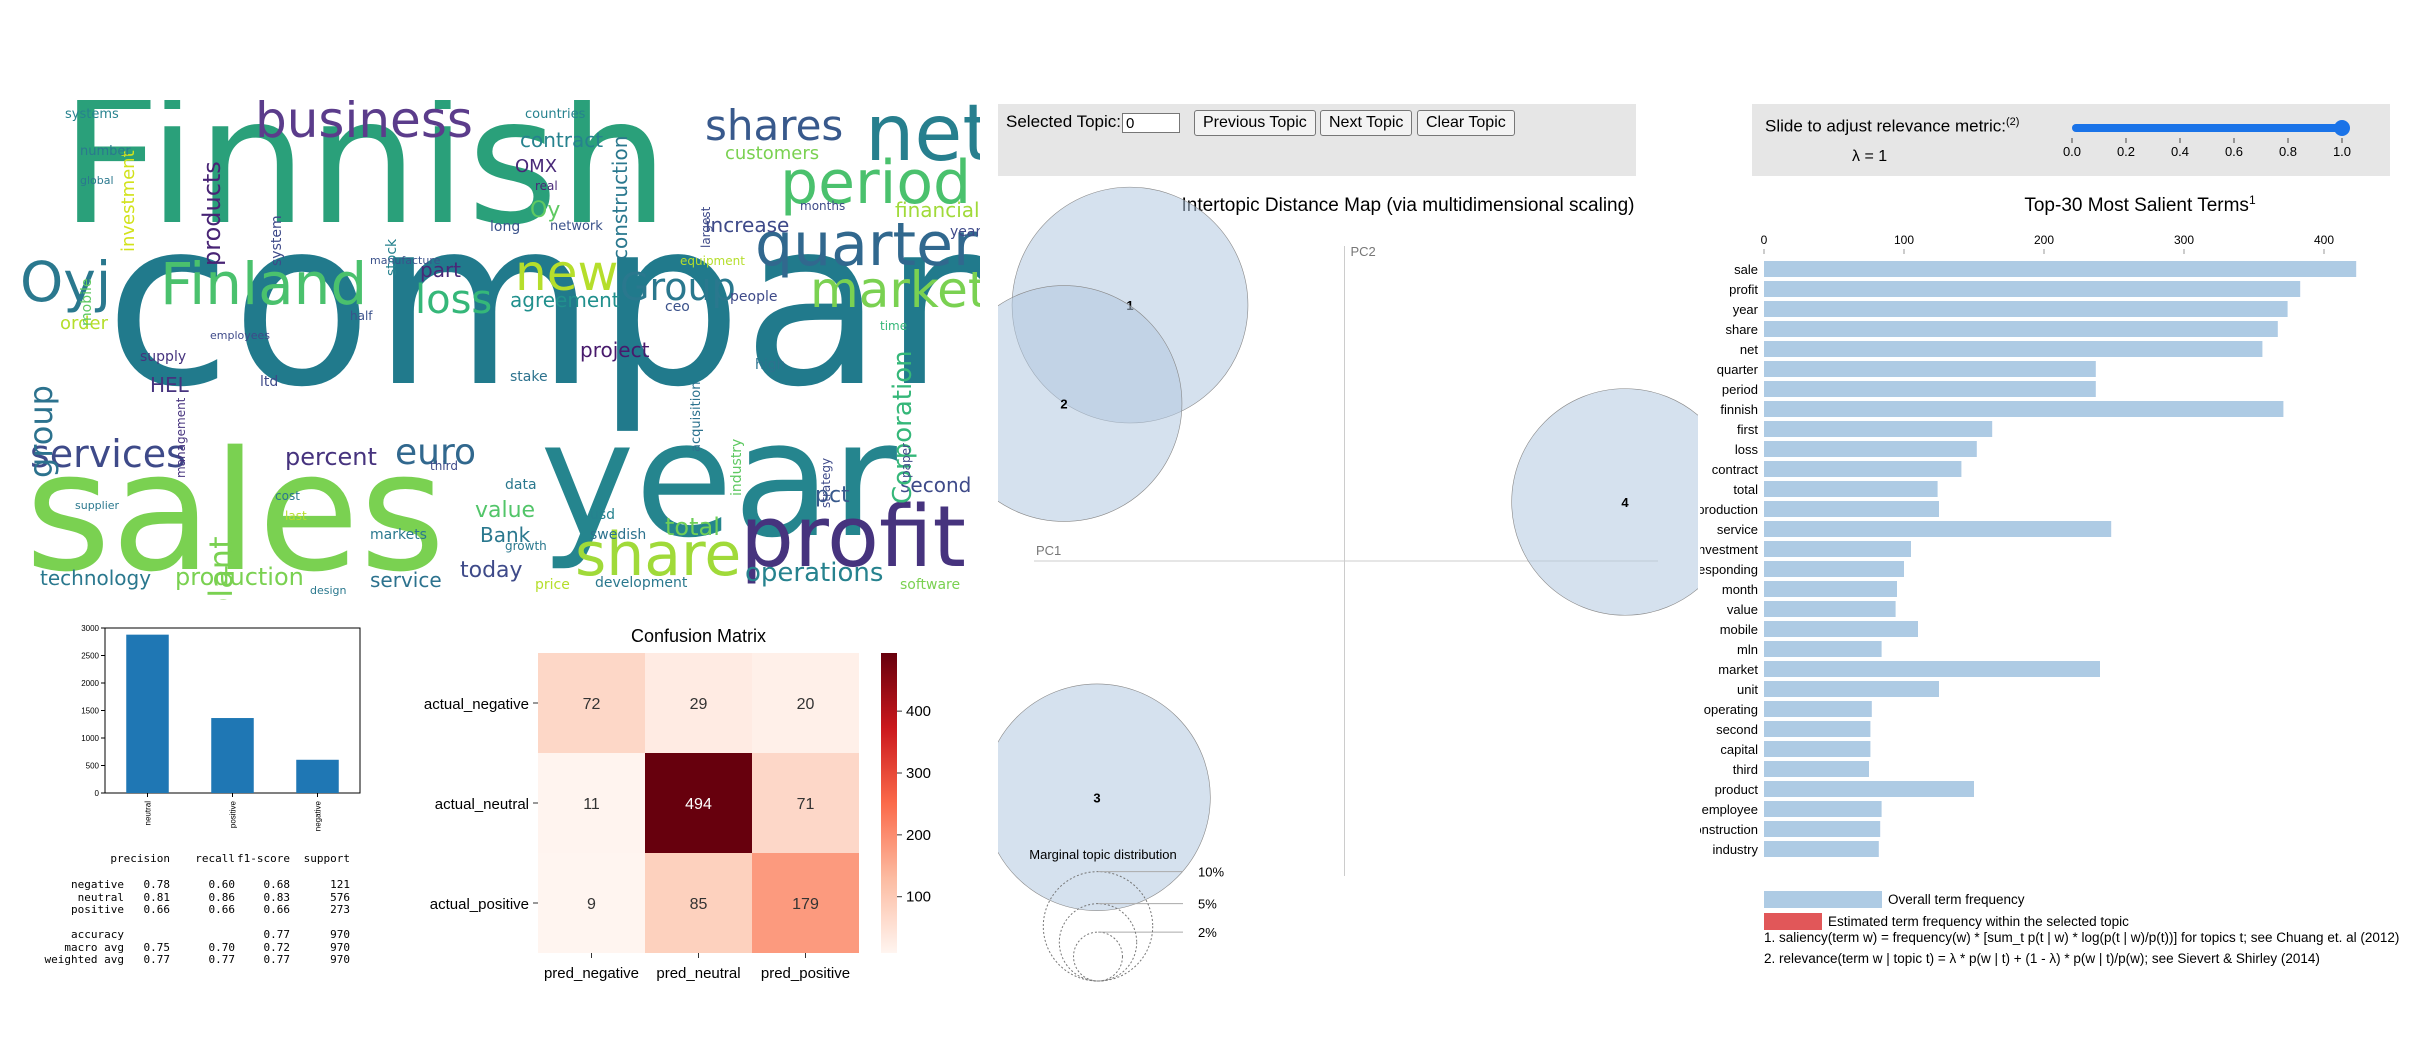  I want to click on word-cost: cost, so click(287, 496).